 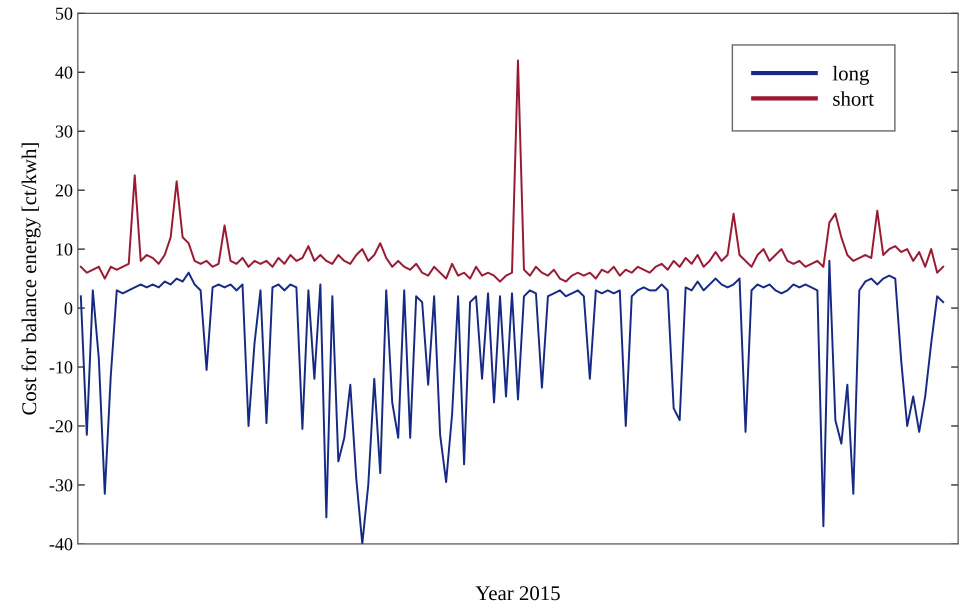 I want to click on y-tick-label: 50, so click(x=64, y=14).